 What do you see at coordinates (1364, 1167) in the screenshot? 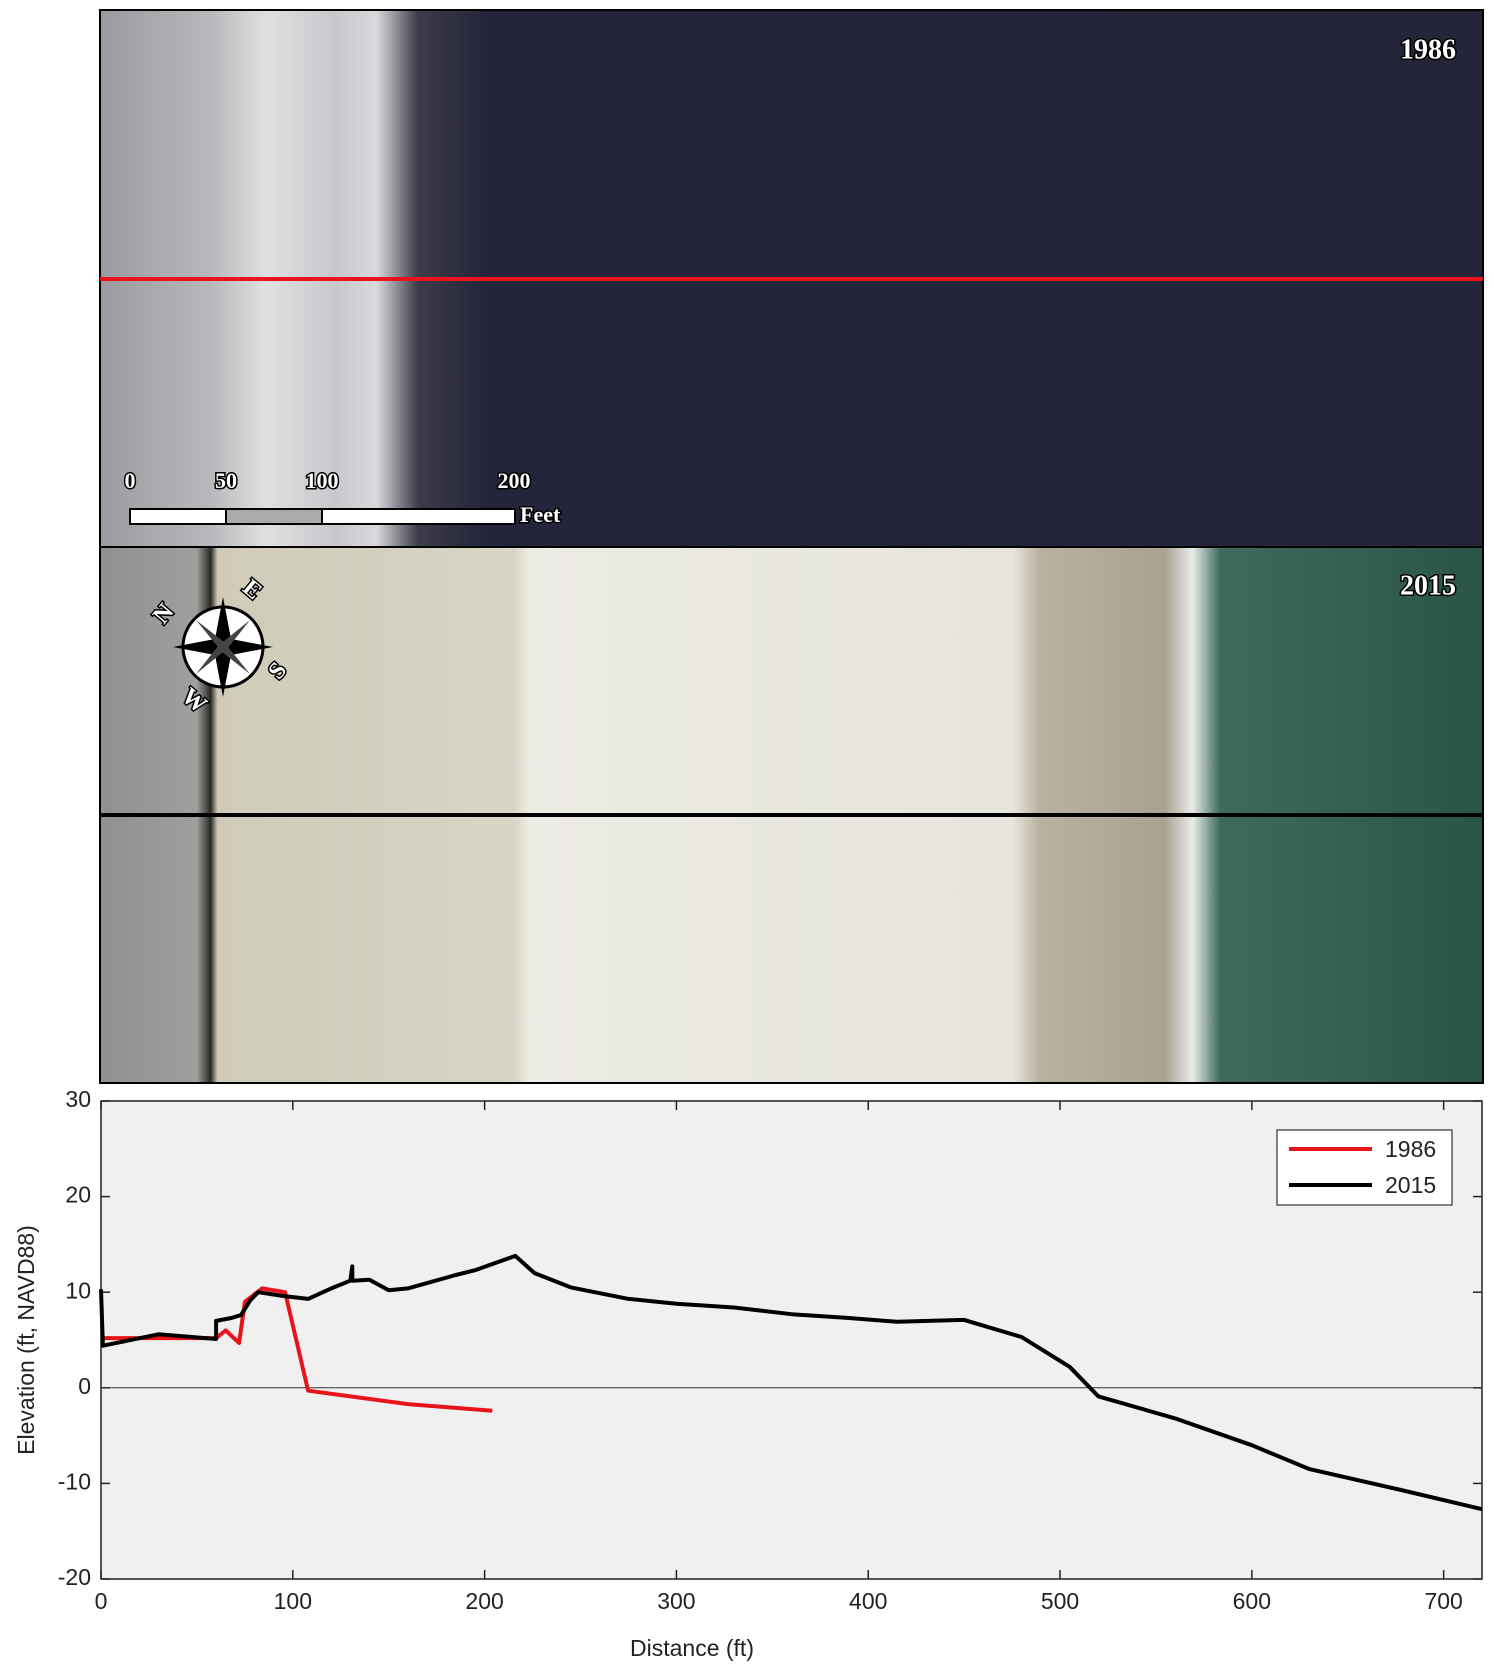
I see `legend-box` at bounding box center [1364, 1167].